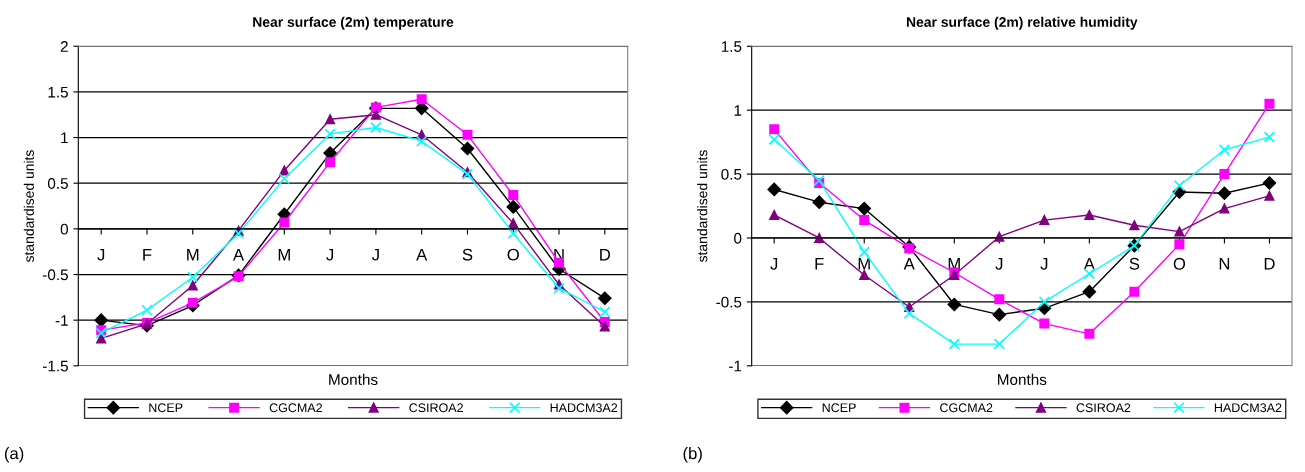 The image size is (1305, 472). What do you see at coordinates (55, 366) in the screenshot?
I see `y-tick-label: -1.5` at bounding box center [55, 366].